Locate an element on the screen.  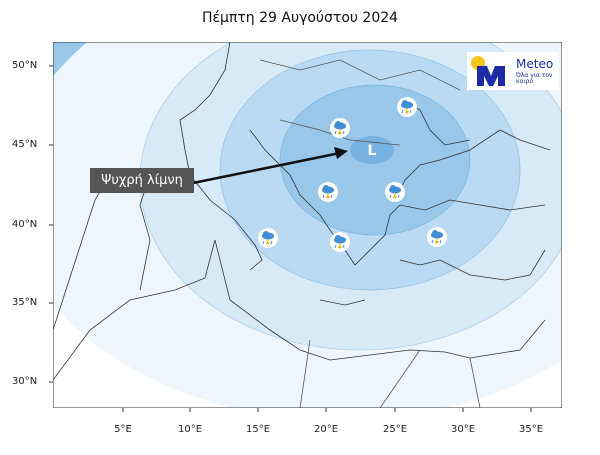
lon-label: 35°E is located at coordinates (531, 429).